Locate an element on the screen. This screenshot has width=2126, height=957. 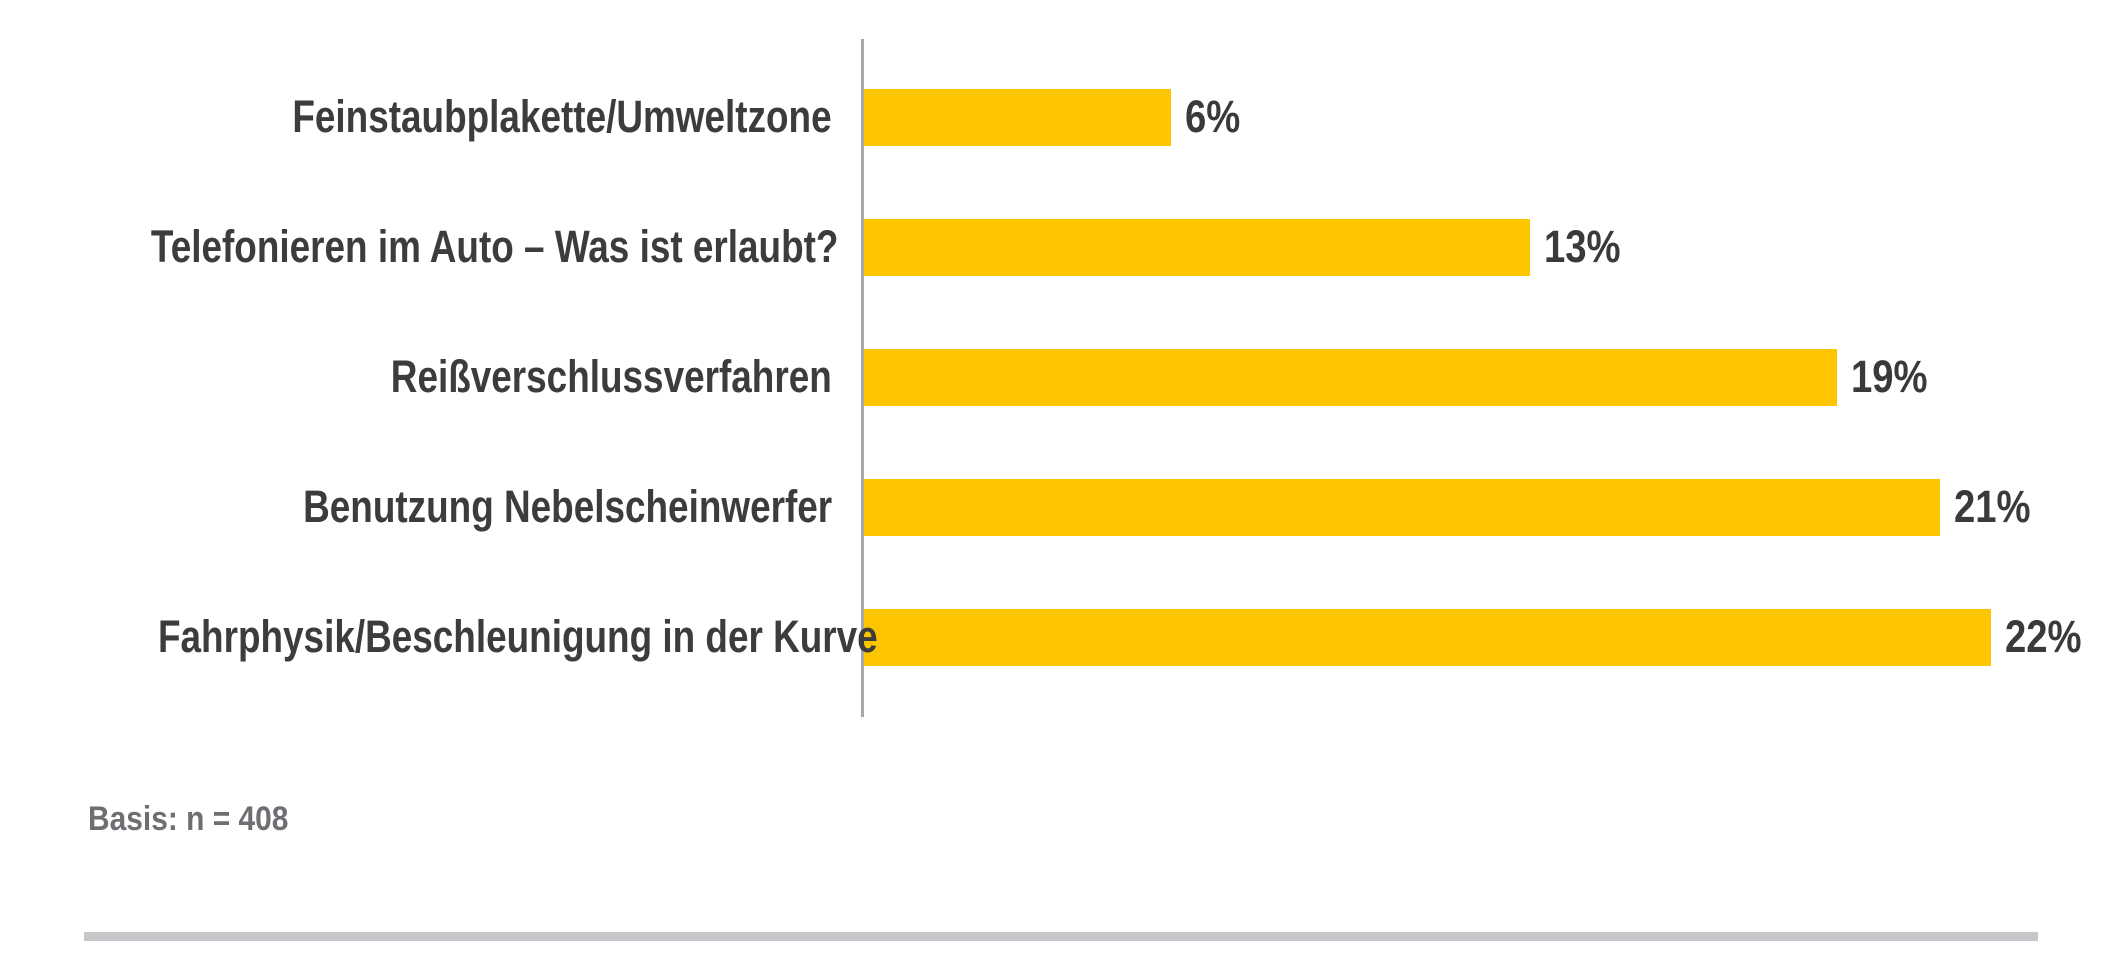
value-label-text: 6% is located at coordinates (1213, 116).